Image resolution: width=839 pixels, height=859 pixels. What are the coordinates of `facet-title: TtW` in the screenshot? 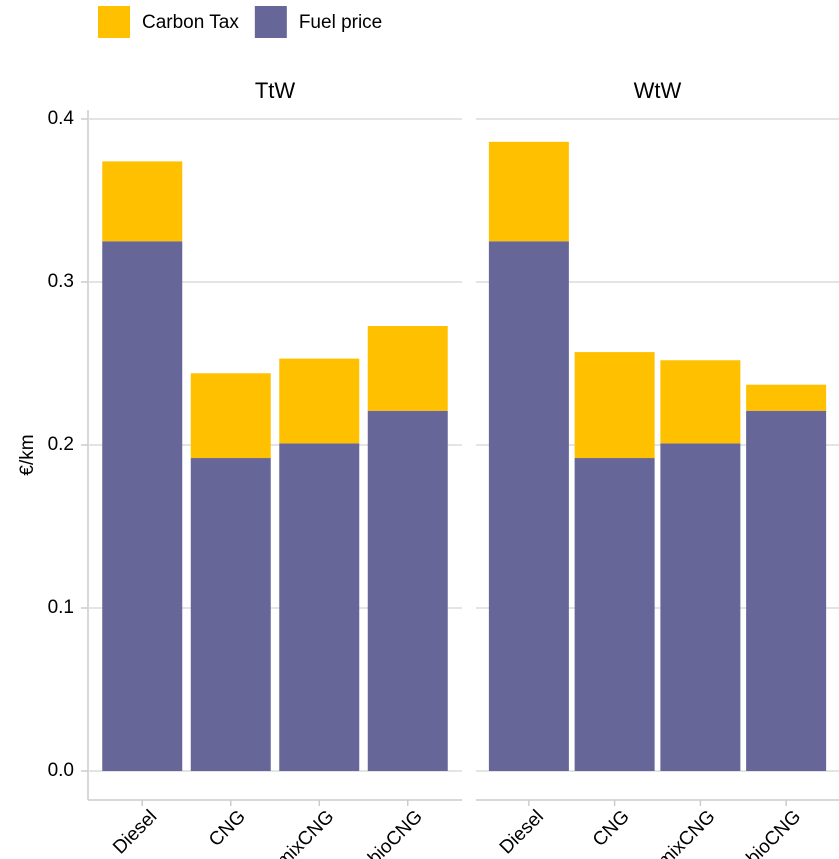 It's located at (275, 90).